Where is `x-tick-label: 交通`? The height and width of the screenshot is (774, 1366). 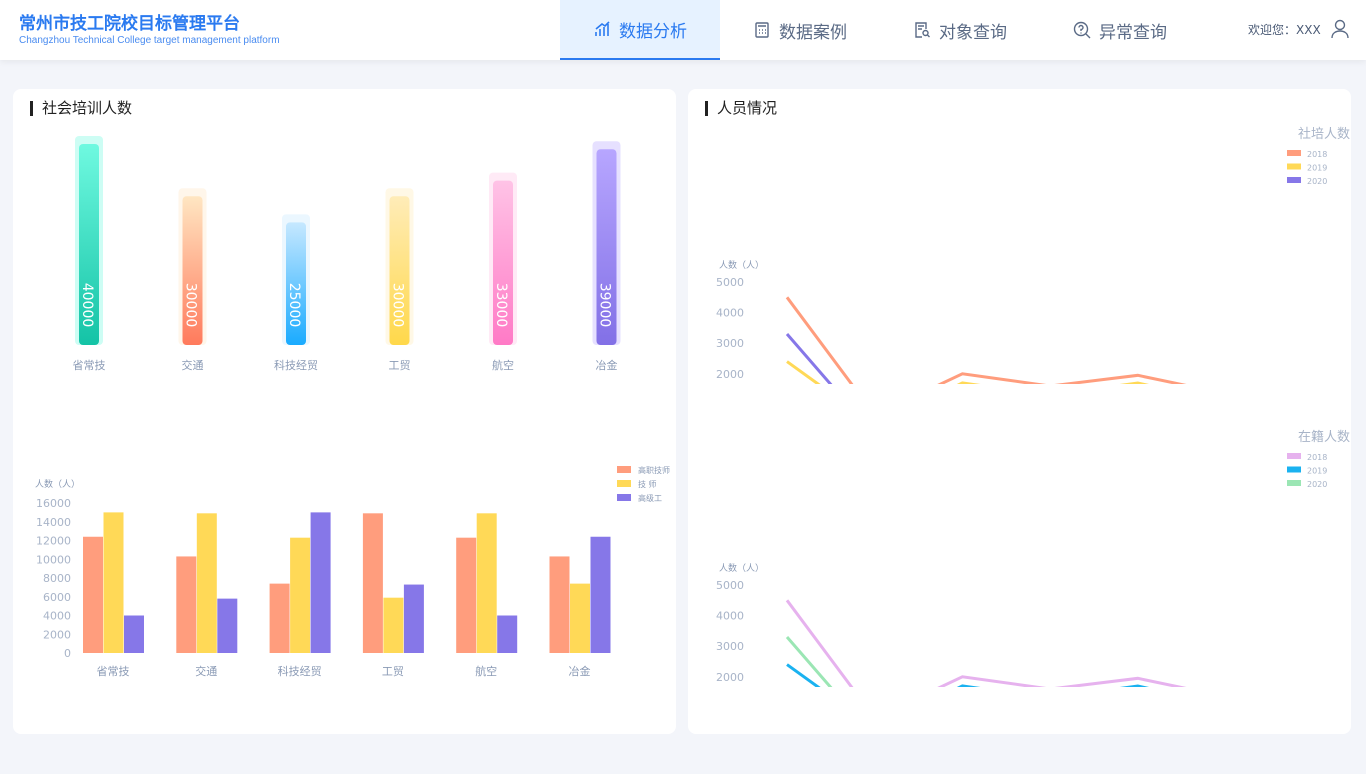 x-tick-label: 交通 is located at coordinates (193, 365).